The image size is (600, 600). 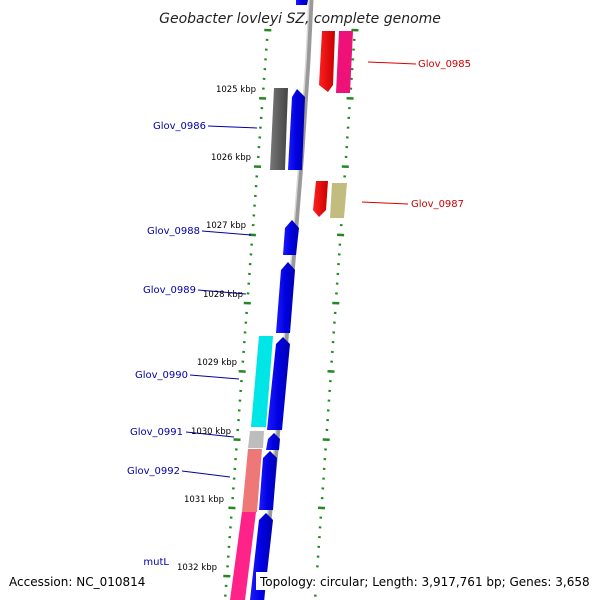 I want to click on gene-glov-0990-blue, so click(x=278, y=383).